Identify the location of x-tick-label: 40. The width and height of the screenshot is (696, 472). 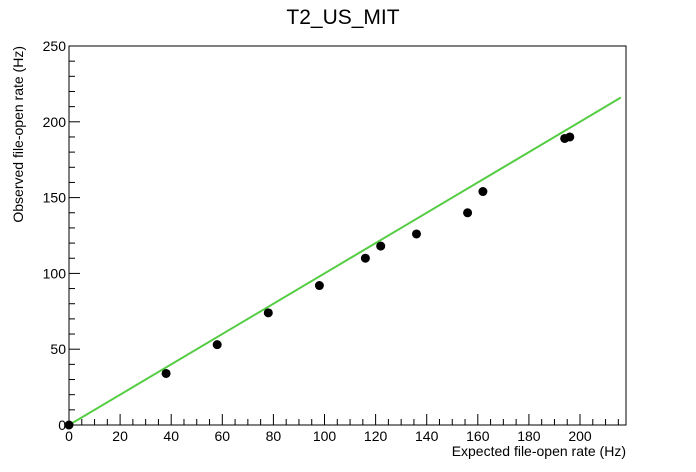
(171, 436).